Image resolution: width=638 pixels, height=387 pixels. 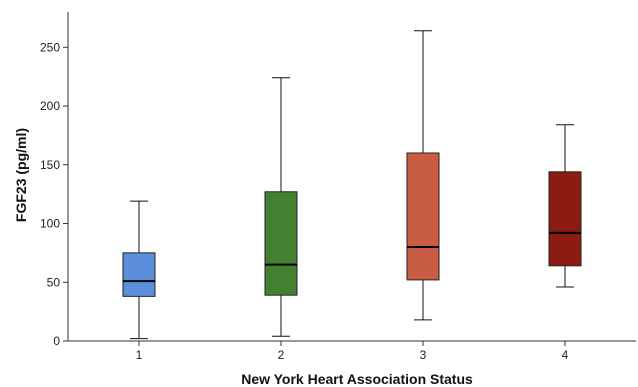 What do you see at coordinates (281, 355) in the screenshot?
I see `x-tick-label: 2` at bounding box center [281, 355].